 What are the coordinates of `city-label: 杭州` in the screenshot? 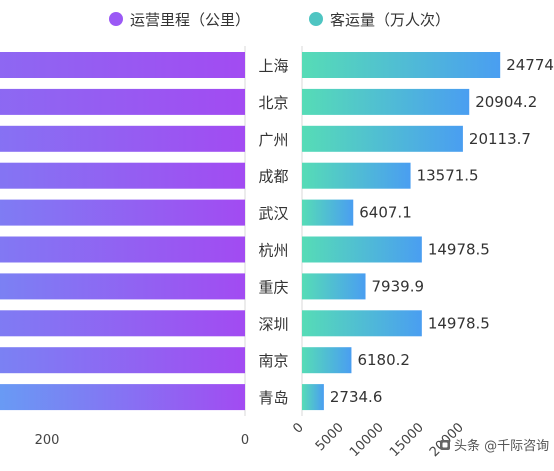 It's located at (273, 251).